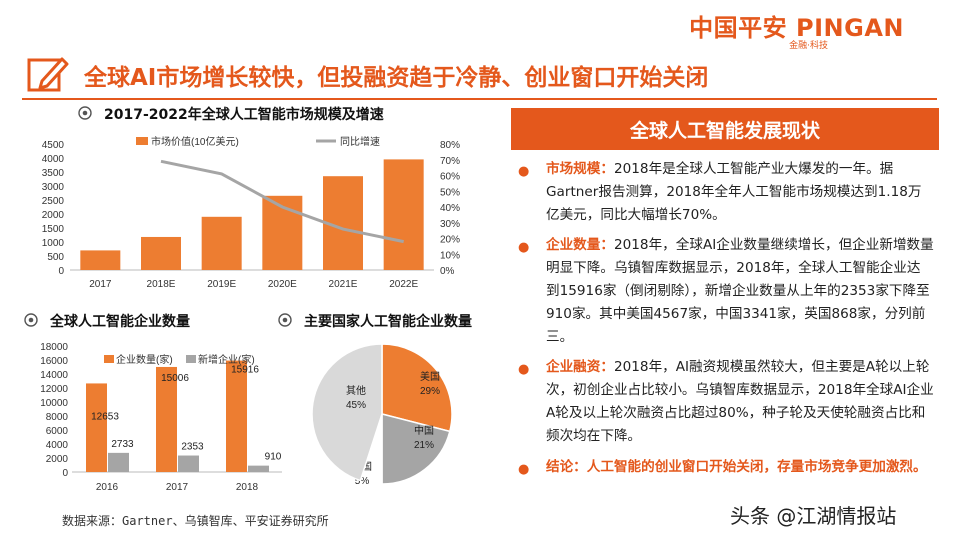 This screenshot has width=960, height=540. Describe the element at coordinates (580, 245) in the screenshot. I see `item-heading: 企业数量：` at that location.